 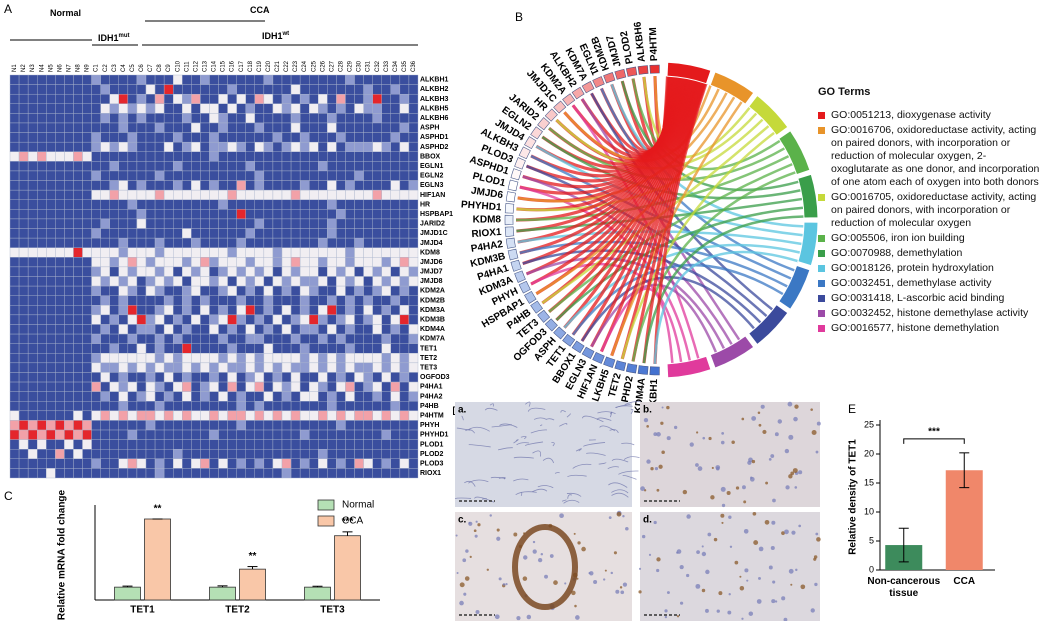 I want to click on group-label: Normal, so click(x=65, y=13).